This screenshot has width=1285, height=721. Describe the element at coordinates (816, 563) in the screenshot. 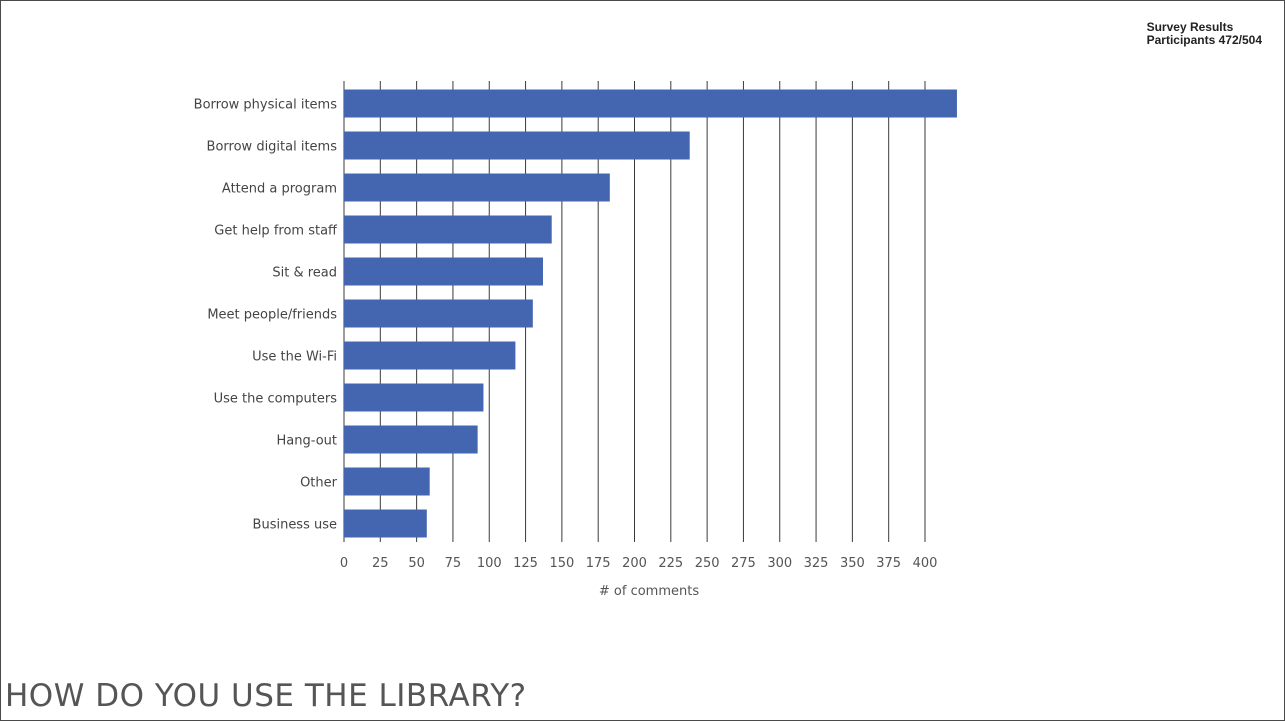

I see `x-tick-label: 325` at that location.